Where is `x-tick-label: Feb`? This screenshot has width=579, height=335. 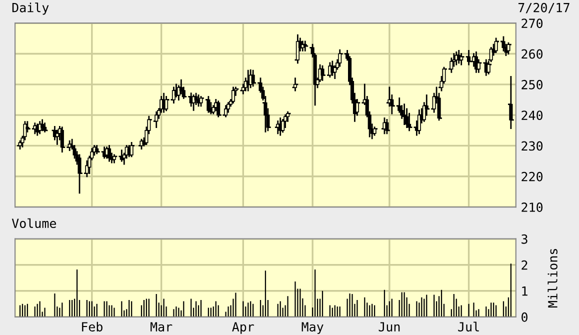 x-tick-label: Feb is located at coordinates (92, 327).